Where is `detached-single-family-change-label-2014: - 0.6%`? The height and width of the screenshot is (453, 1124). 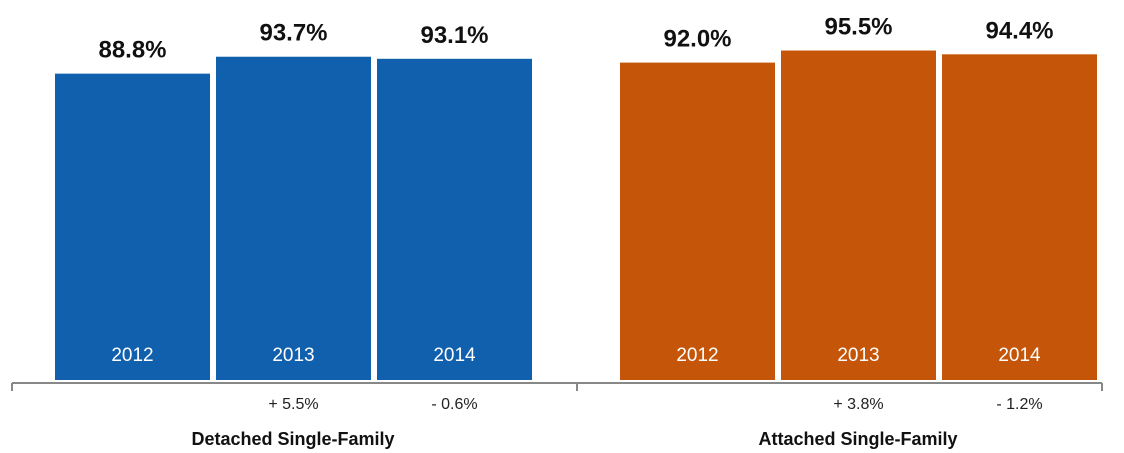
detached-single-family-change-label-2014: - 0.6% is located at coordinates (454, 404).